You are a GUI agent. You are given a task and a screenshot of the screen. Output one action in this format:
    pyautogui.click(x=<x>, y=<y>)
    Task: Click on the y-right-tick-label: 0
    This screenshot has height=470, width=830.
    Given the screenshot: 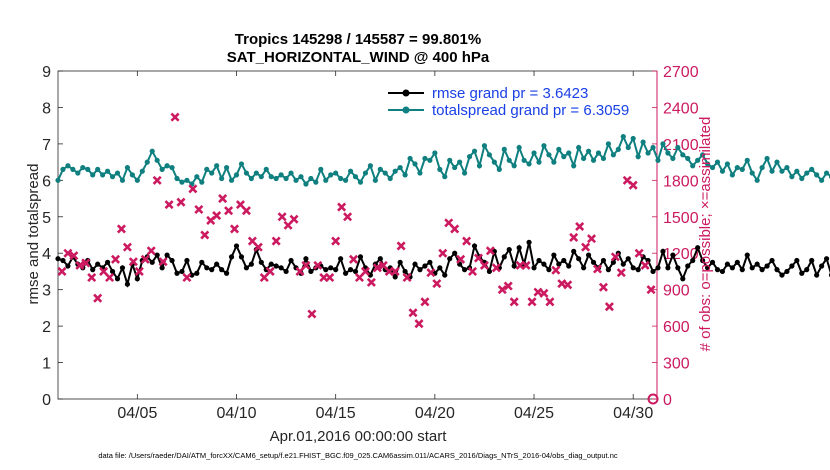 What is the action you would take?
    pyautogui.click(x=667, y=400)
    